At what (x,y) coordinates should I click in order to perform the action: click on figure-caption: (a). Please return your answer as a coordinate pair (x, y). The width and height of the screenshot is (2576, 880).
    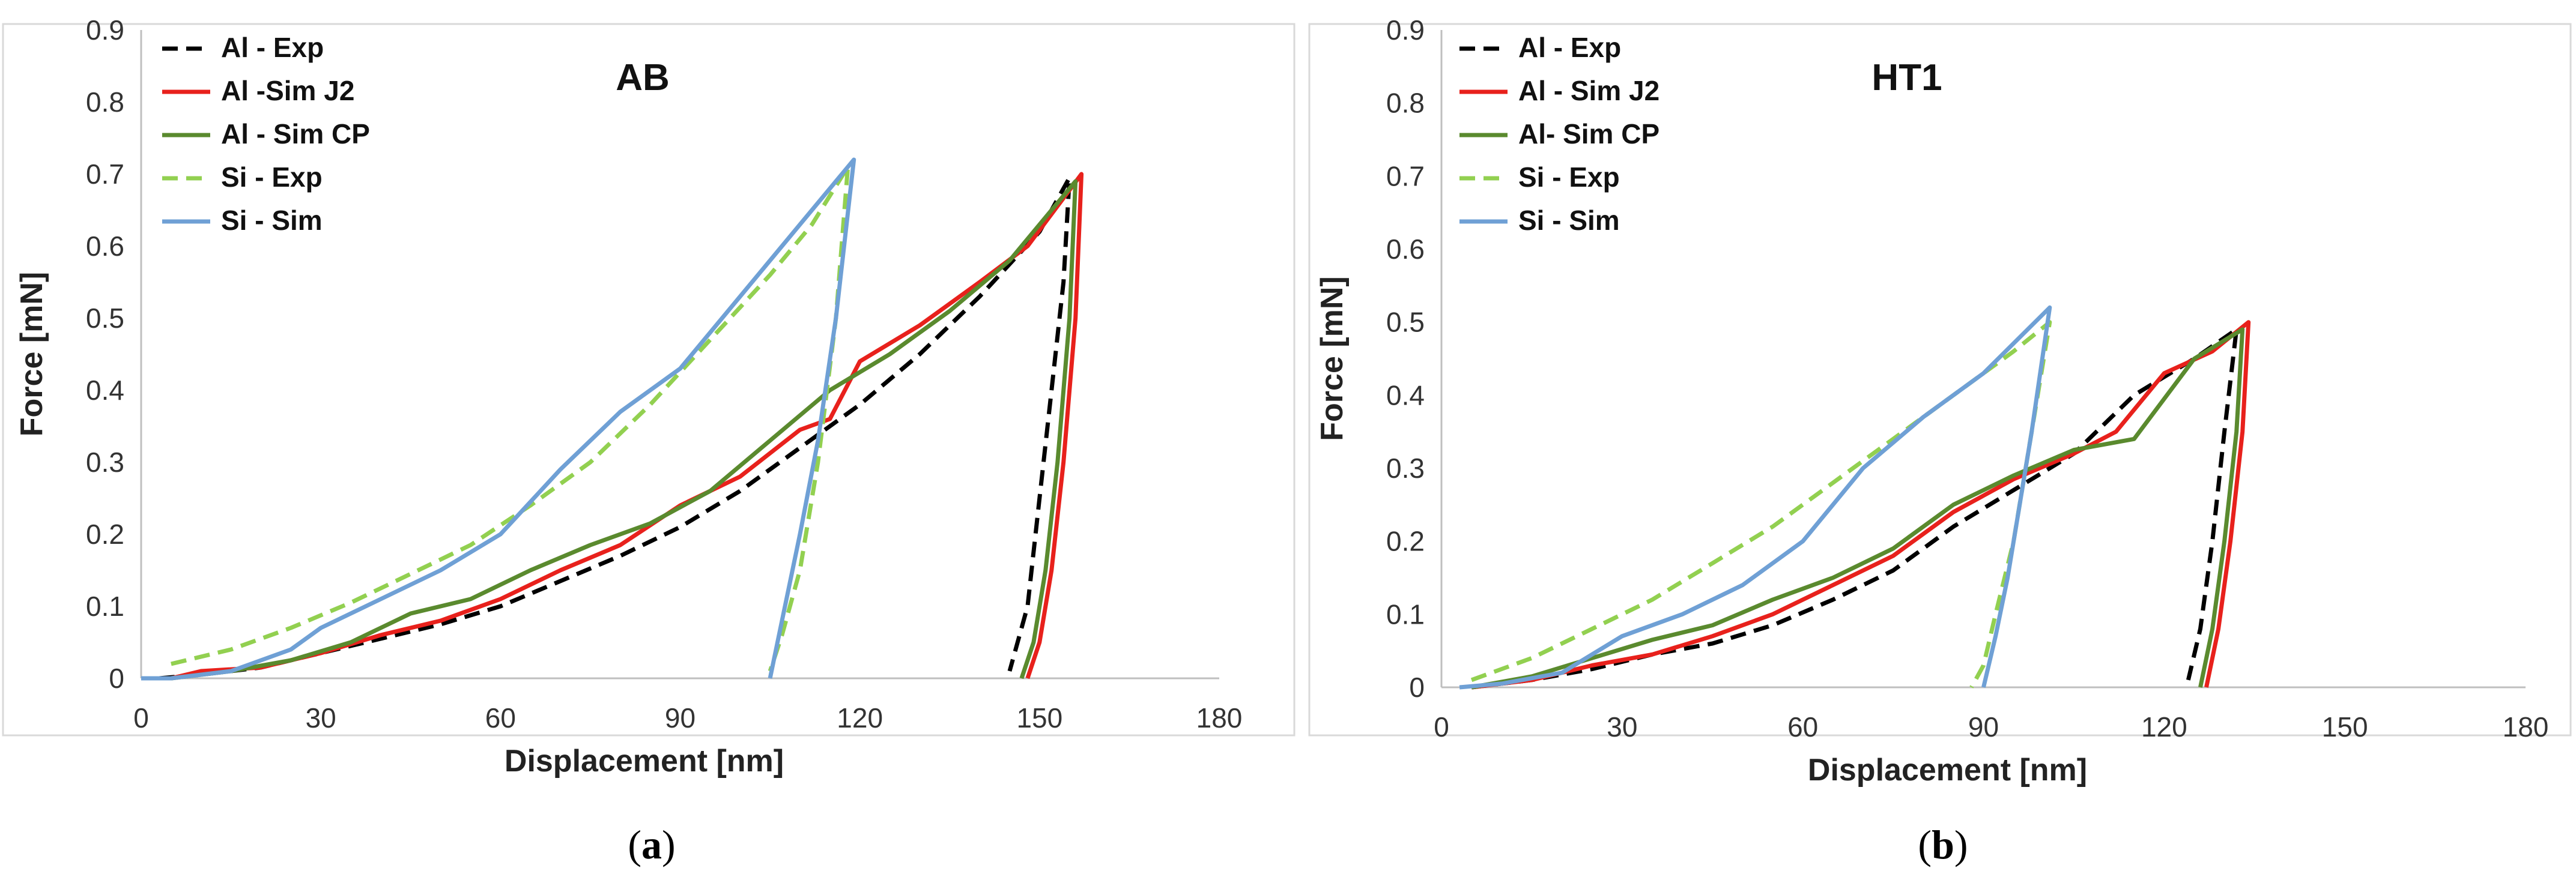
    Looking at the image, I should click on (651, 845).